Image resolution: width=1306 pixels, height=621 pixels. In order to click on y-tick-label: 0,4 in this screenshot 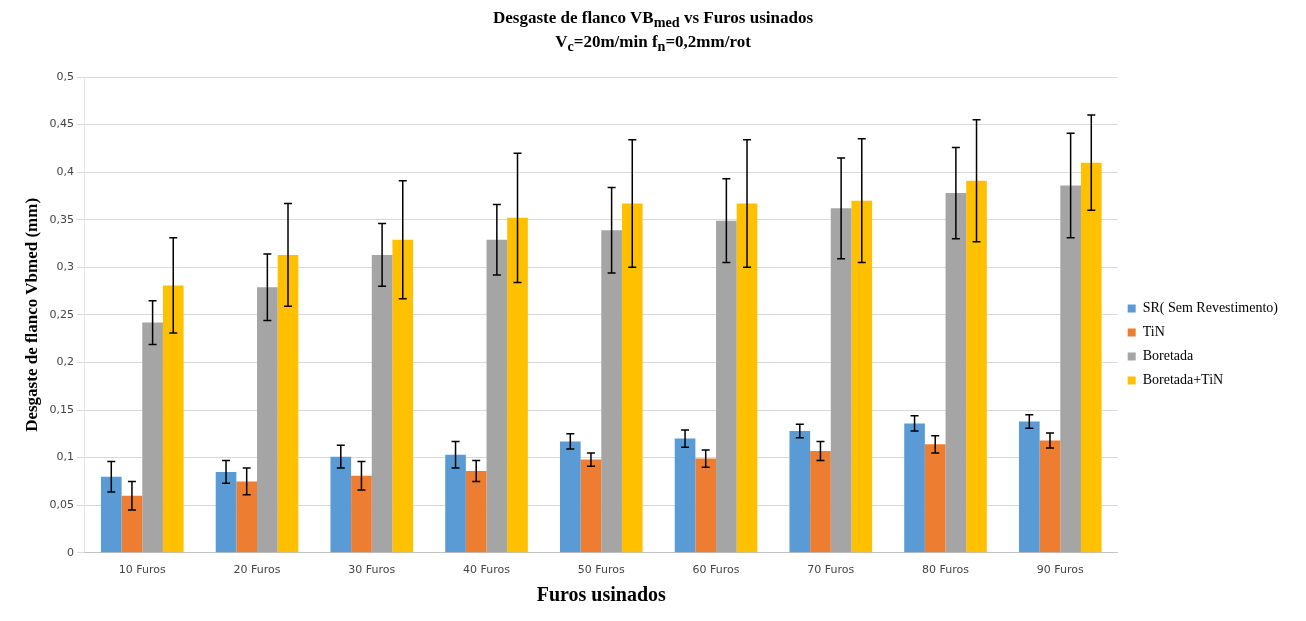, I will do `click(65, 171)`.